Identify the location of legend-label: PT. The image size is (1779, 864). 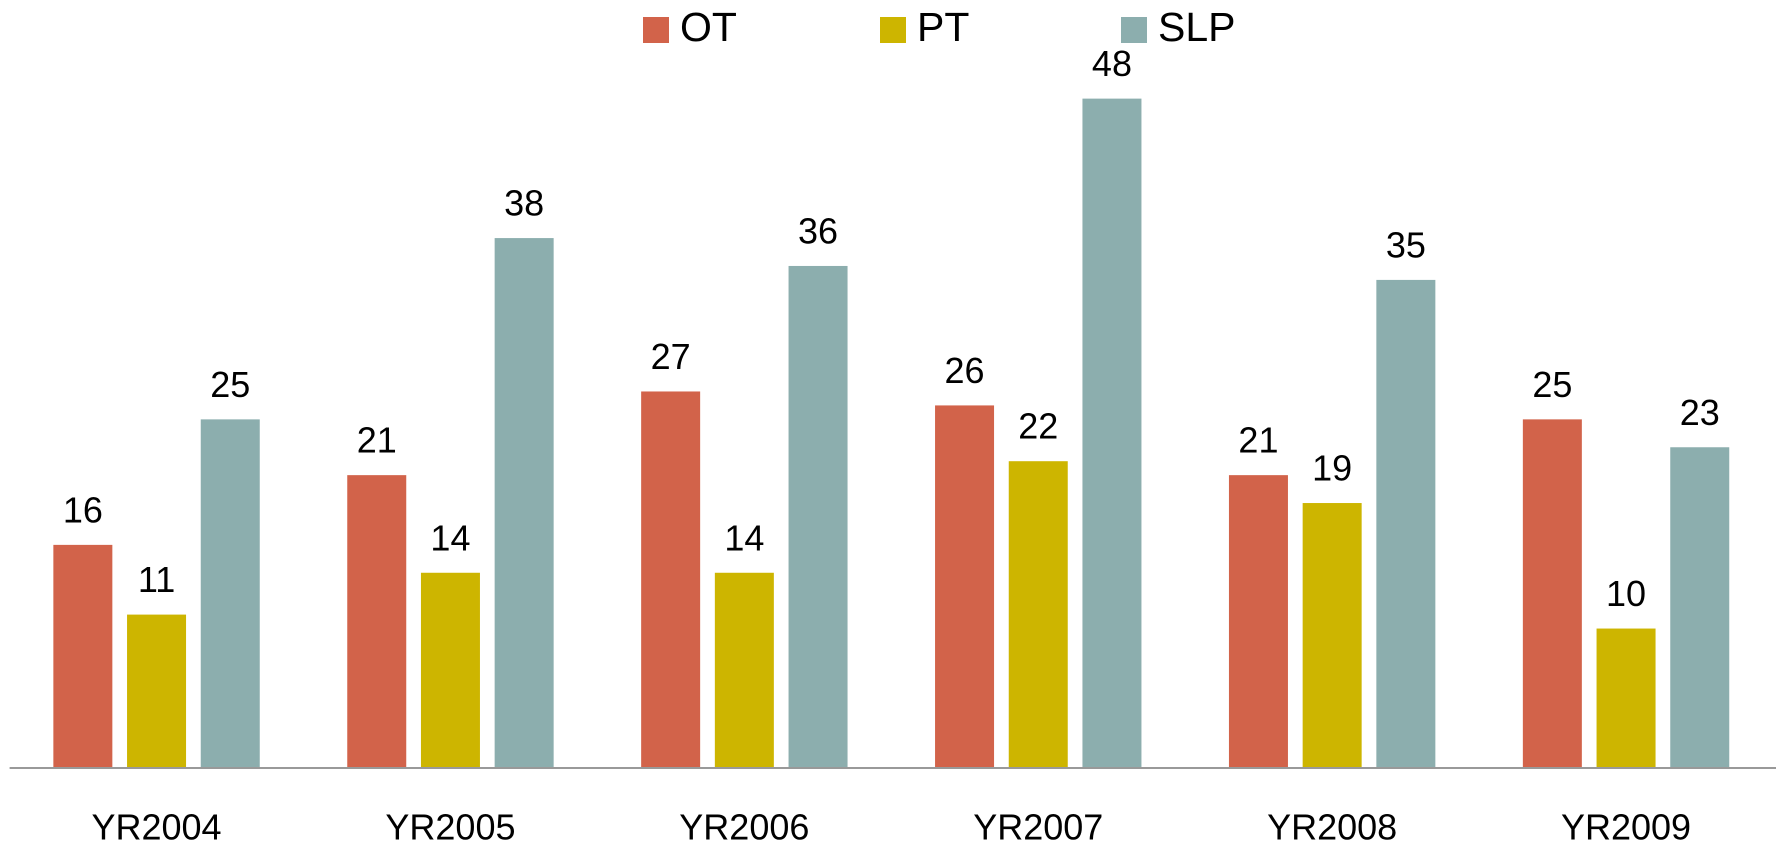
(943, 27).